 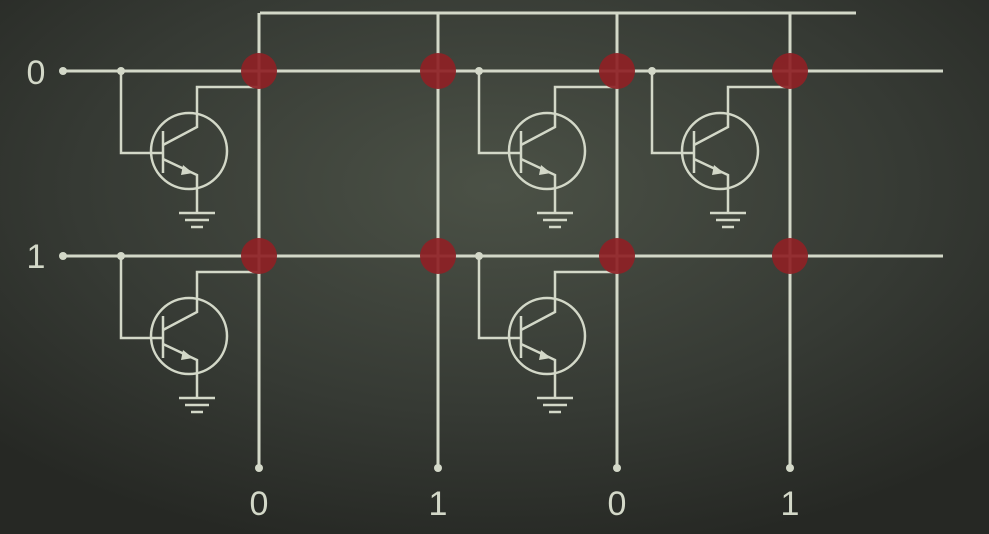 What do you see at coordinates (438, 256) in the screenshot?
I see `junction-node-r1-c2` at bounding box center [438, 256].